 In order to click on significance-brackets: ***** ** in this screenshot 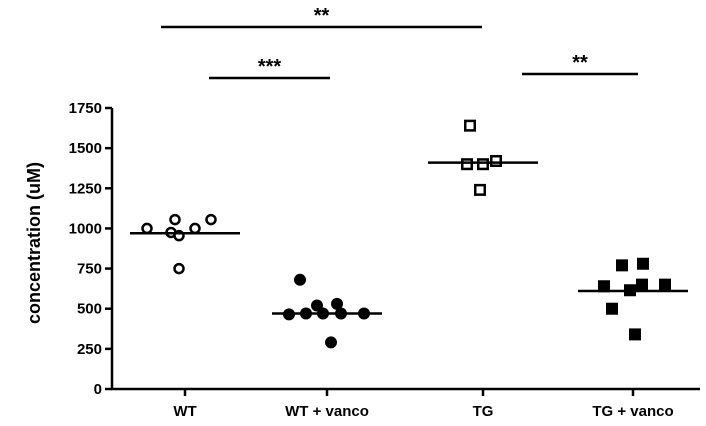, I will do `click(399, 42)`.